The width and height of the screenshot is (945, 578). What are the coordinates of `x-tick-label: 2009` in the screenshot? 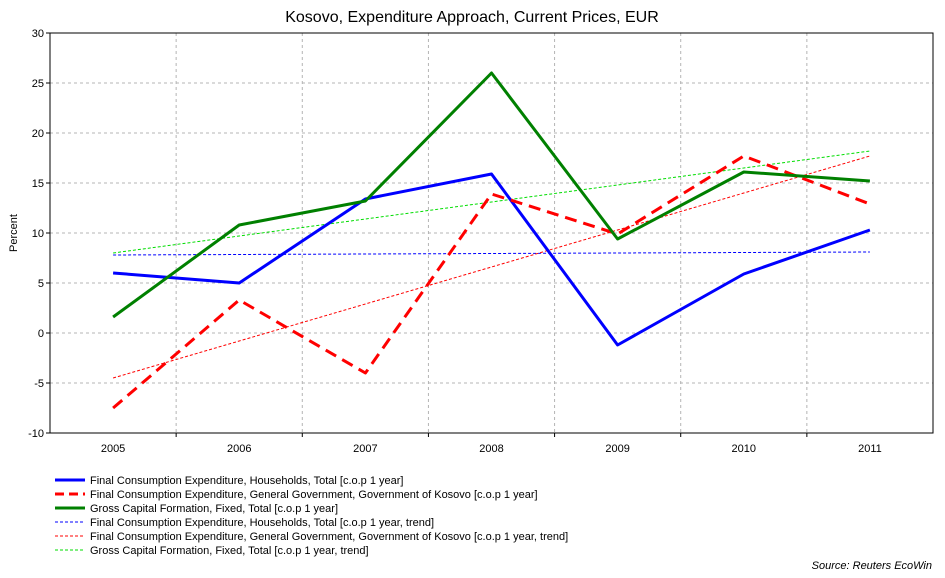 It's located at (617, 449).